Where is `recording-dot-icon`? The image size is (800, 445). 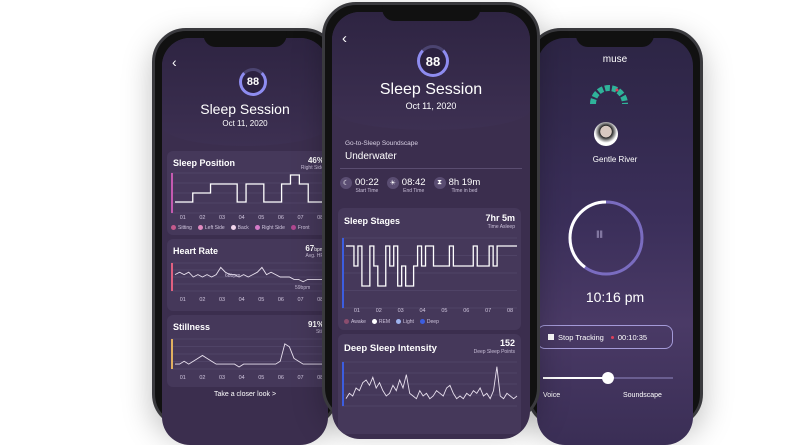 recording-dot-icon is located at coordinates (612, 337).